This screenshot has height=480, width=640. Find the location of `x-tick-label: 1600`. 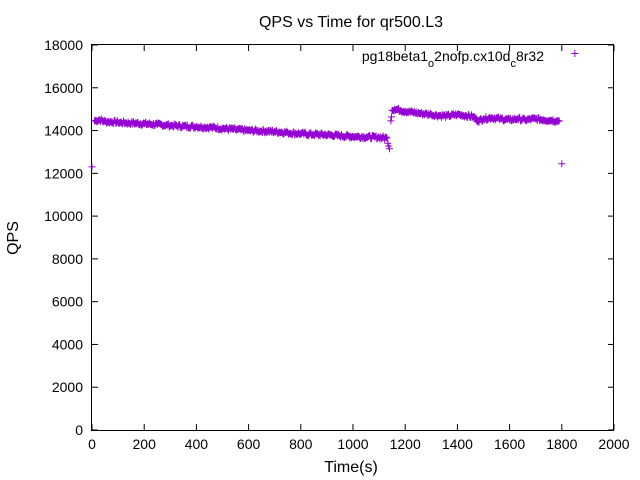

x-tick-label: 1600 is located at coordinates (509, 444).